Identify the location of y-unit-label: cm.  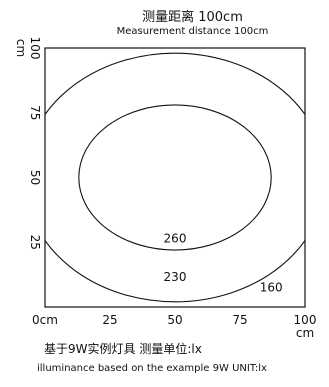
(21, 48).